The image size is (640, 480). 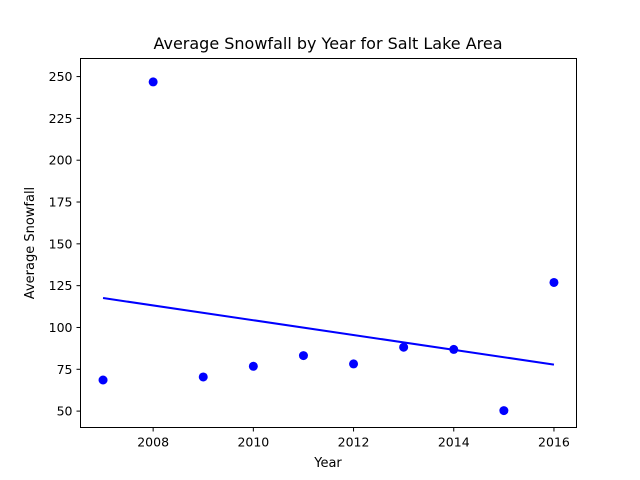 What do you see at coordinates (327, 463) in the screenshot?
I see `x-axis-label: Year` at bounding box center [327, 463].